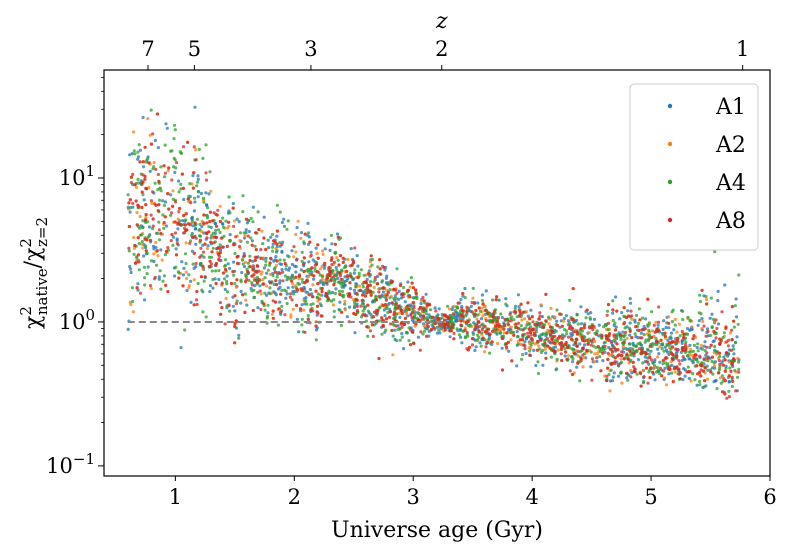  Describe the element at coordinates (59, 466) in the screenshot. I see `y-tick-base: 10` at that location.